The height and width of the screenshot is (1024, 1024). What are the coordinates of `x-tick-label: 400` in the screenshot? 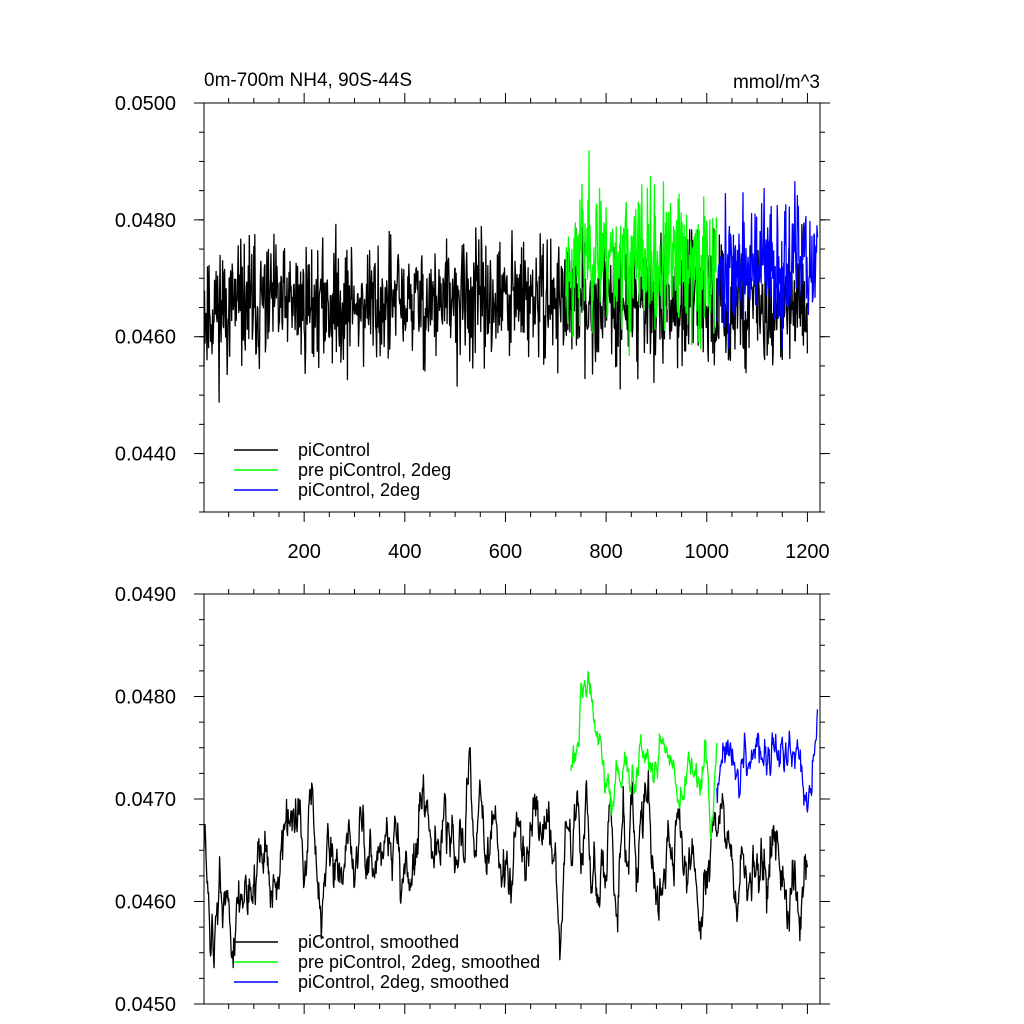 It's located at (404, 552).